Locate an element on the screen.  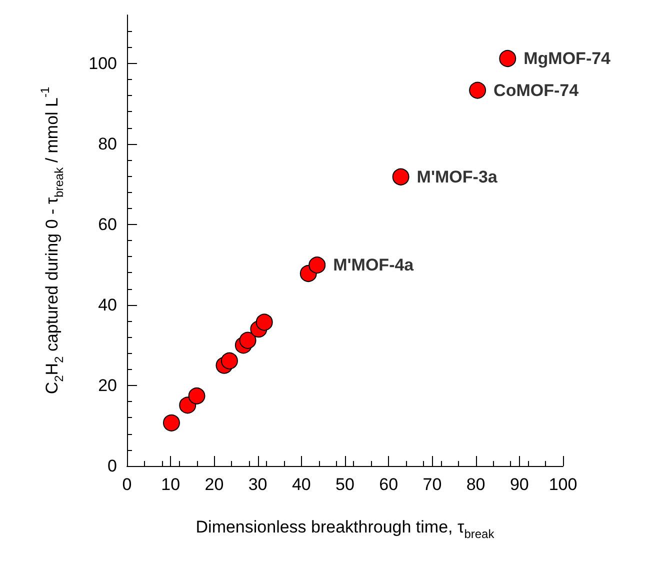
x-tick-label: 70 is located at coordinates (432, 484).